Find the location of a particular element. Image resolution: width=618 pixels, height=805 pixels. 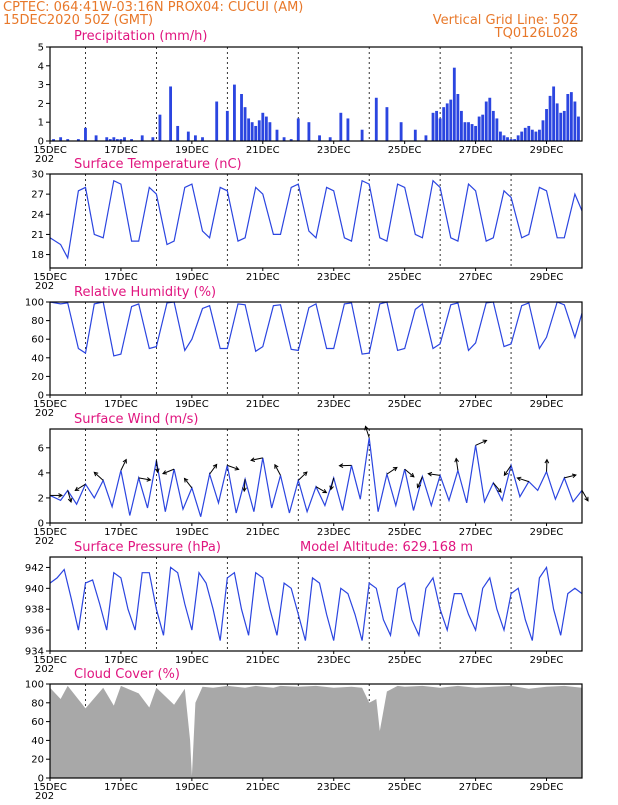

y-tick-label: 940 is located at coordinates (34, 589).